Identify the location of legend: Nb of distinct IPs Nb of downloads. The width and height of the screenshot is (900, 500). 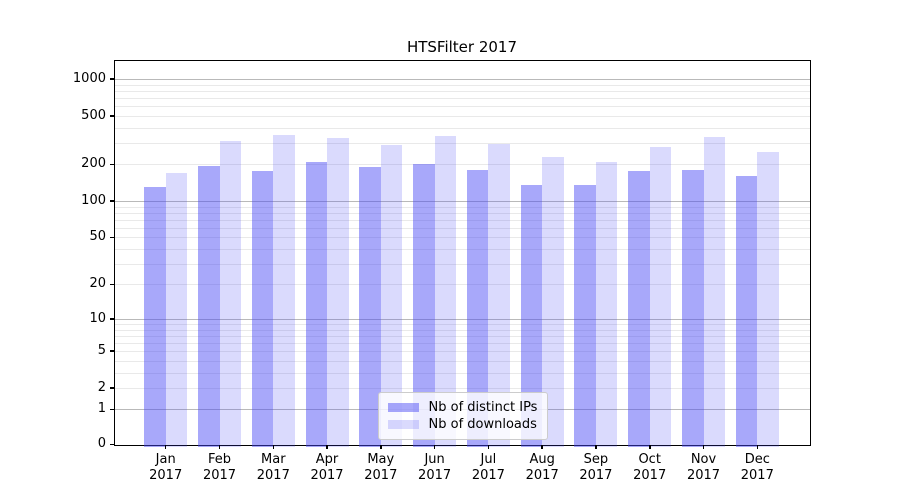
(463, 416).